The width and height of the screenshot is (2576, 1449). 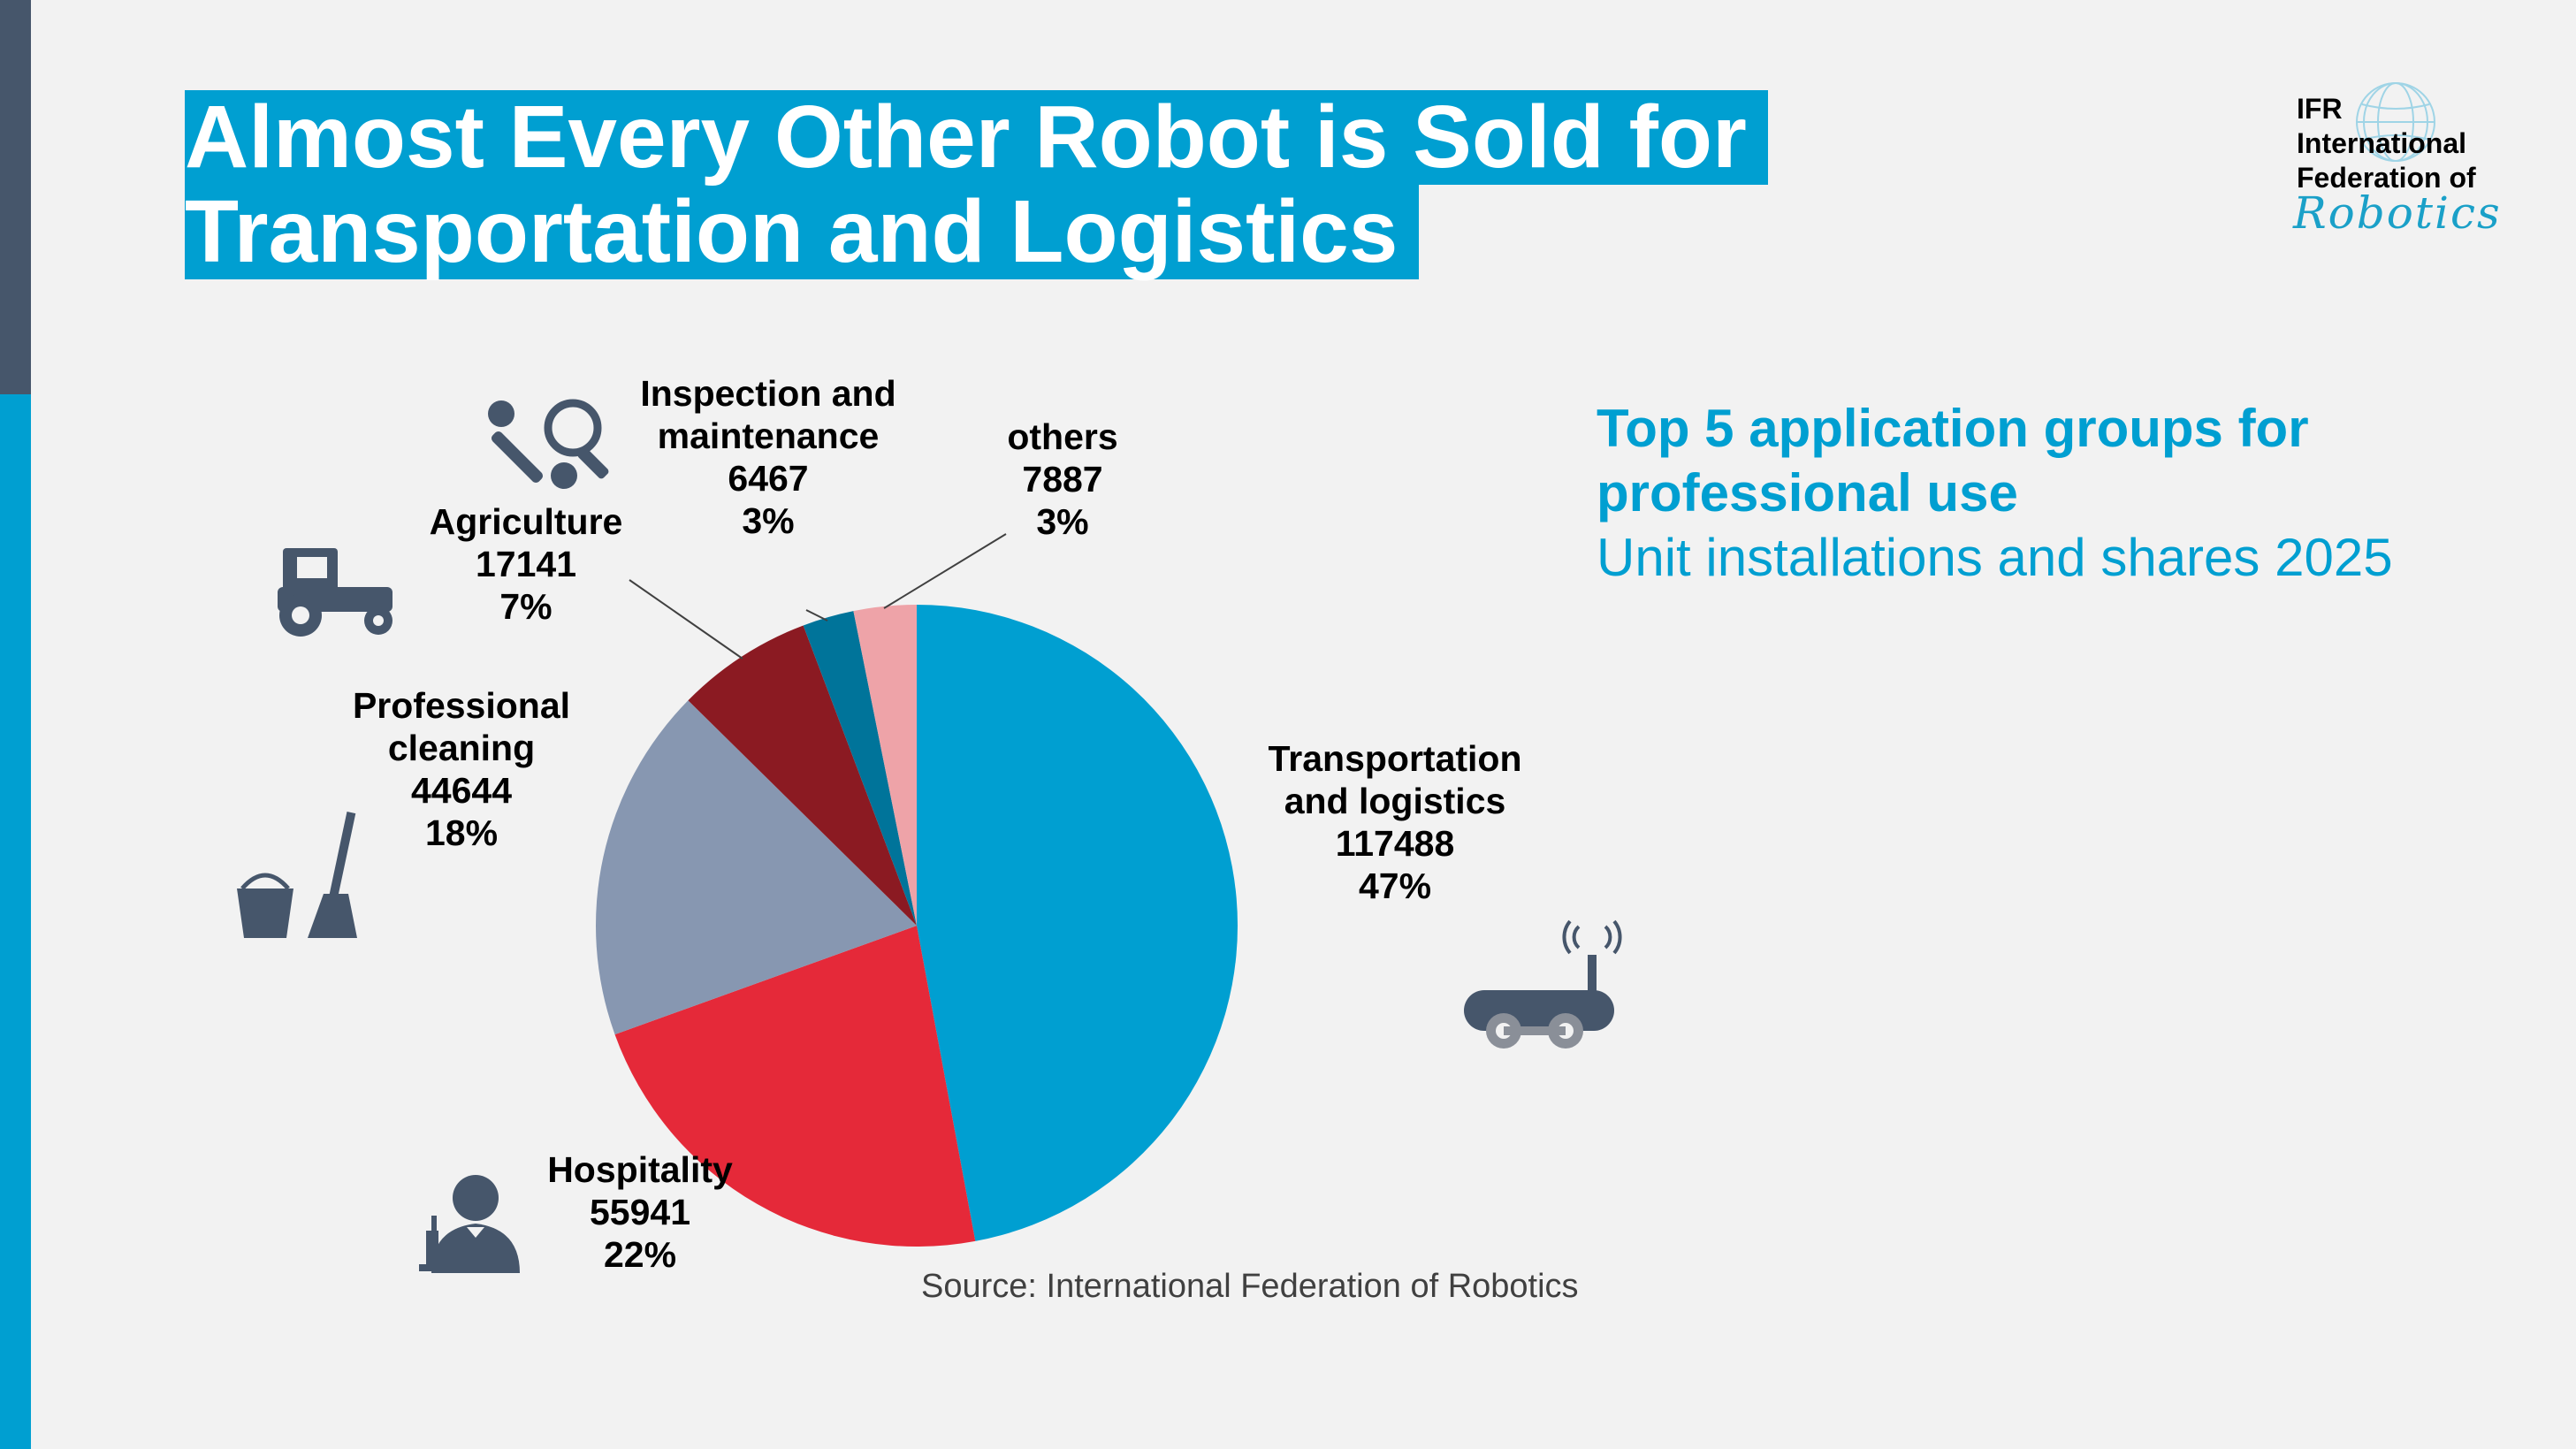 I want to click on slice-label-line: 44644, so click(x=461, y=790).